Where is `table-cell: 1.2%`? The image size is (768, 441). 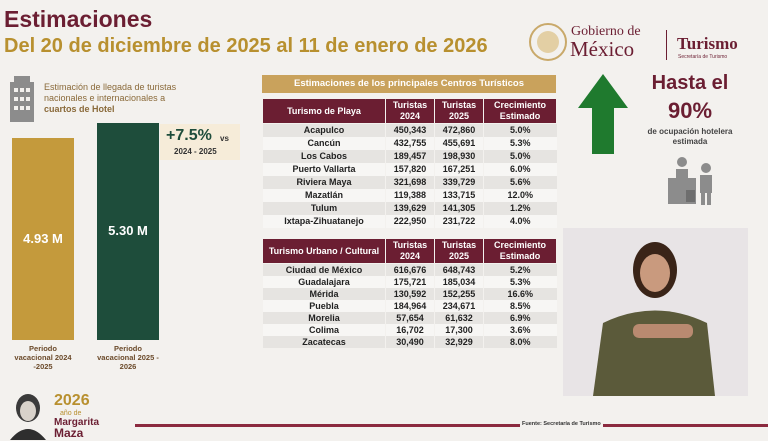 table-cell: 1.2% is located at coordinates (520, 208).